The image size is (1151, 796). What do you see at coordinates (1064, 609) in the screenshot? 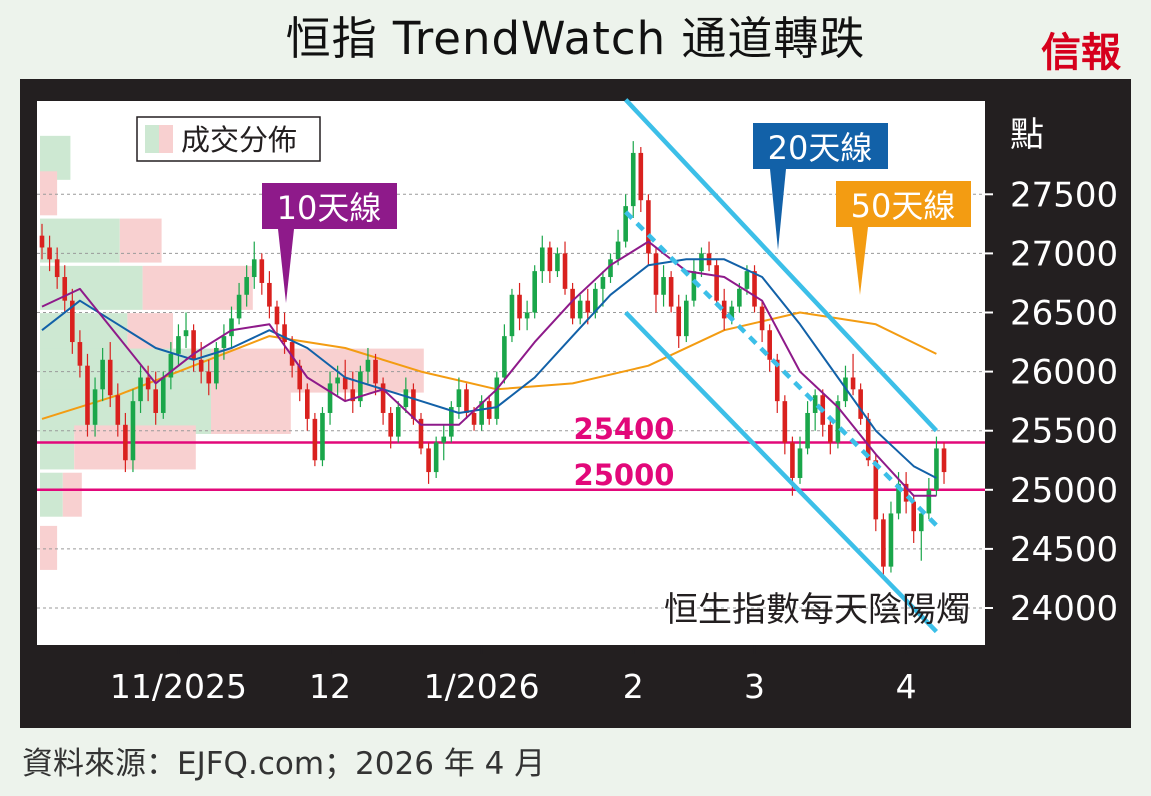
I see `ytick-label-24000: 24000` at bounding box center [1064, 609].